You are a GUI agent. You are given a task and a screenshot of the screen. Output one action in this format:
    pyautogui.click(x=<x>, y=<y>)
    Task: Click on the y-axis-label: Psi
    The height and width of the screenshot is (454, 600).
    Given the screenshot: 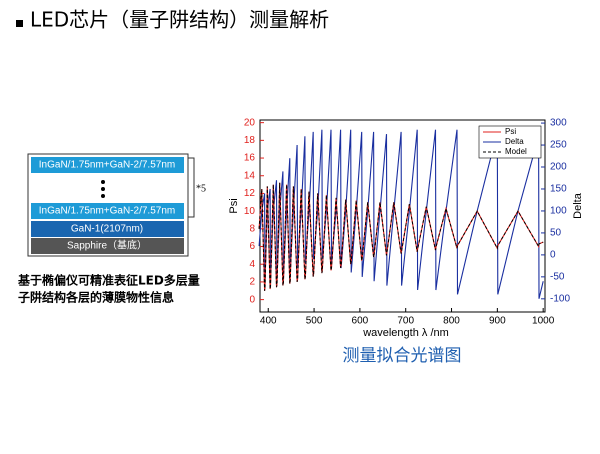 What is the action you would take?
    pyautogui.click(x=234, y=205)
    